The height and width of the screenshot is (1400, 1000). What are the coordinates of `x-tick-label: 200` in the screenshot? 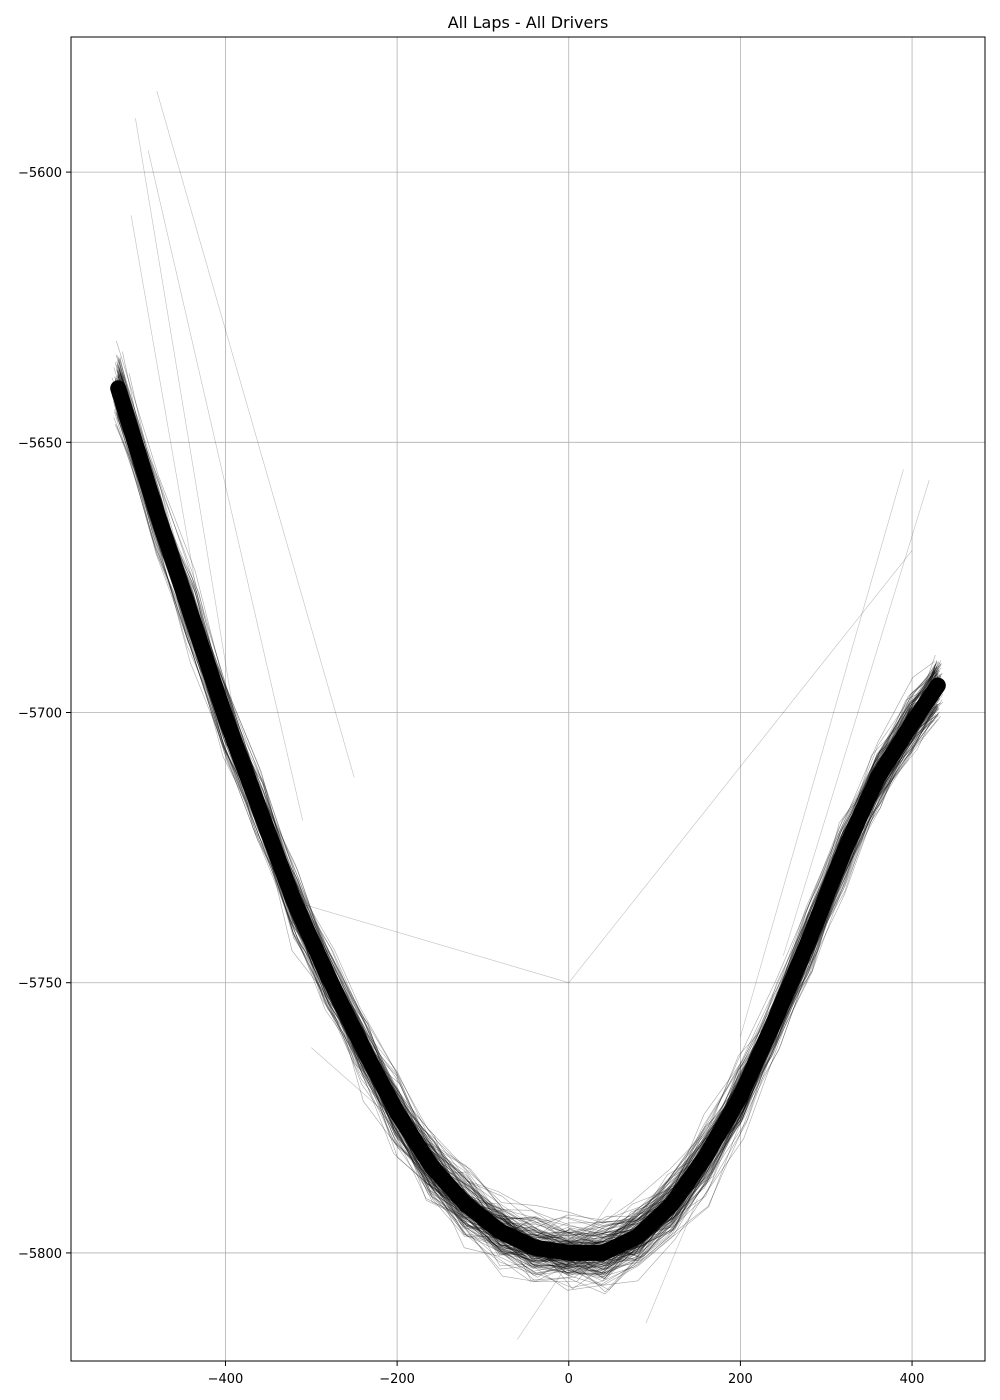 It's located at (740, 1379).